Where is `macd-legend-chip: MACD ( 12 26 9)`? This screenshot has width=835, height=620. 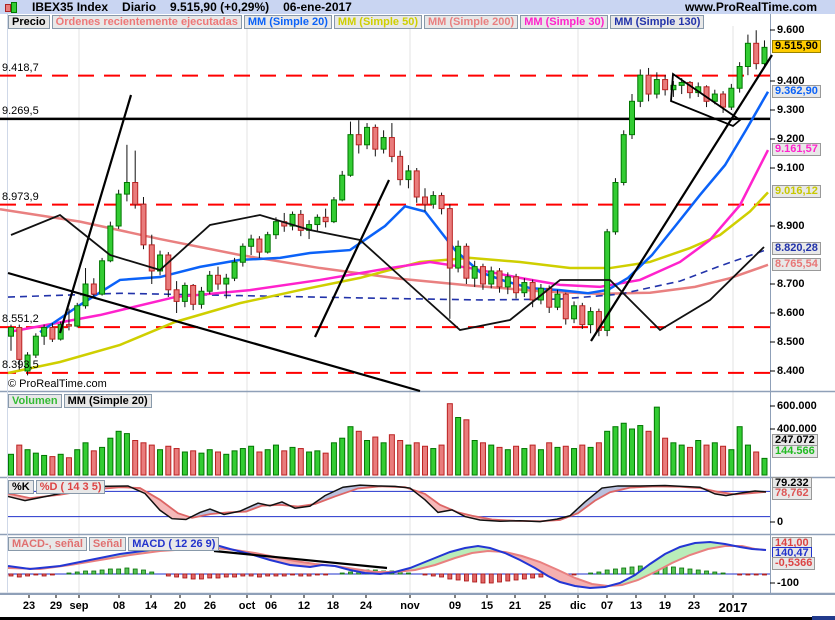 macd-legend-chip: MACD ( 12 26 9) is located at coordinates (174, 544).